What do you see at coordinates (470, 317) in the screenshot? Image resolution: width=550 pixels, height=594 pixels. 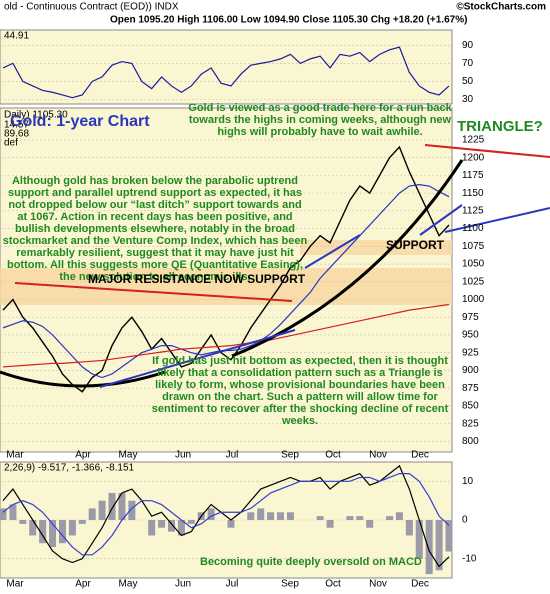 I see `y-tick-label: 975` at bounding box center [470, 317].